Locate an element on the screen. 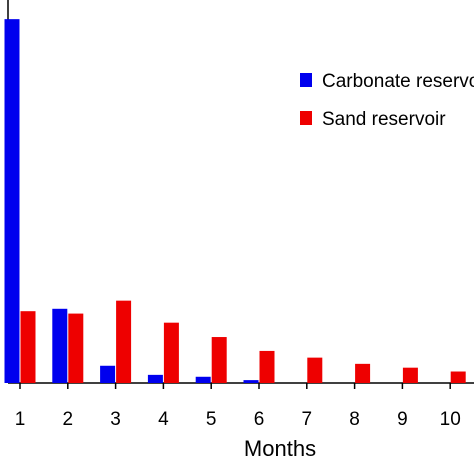 The image size is (474, 474). x-tick-label: 10 is located at coordinates (450, 419).